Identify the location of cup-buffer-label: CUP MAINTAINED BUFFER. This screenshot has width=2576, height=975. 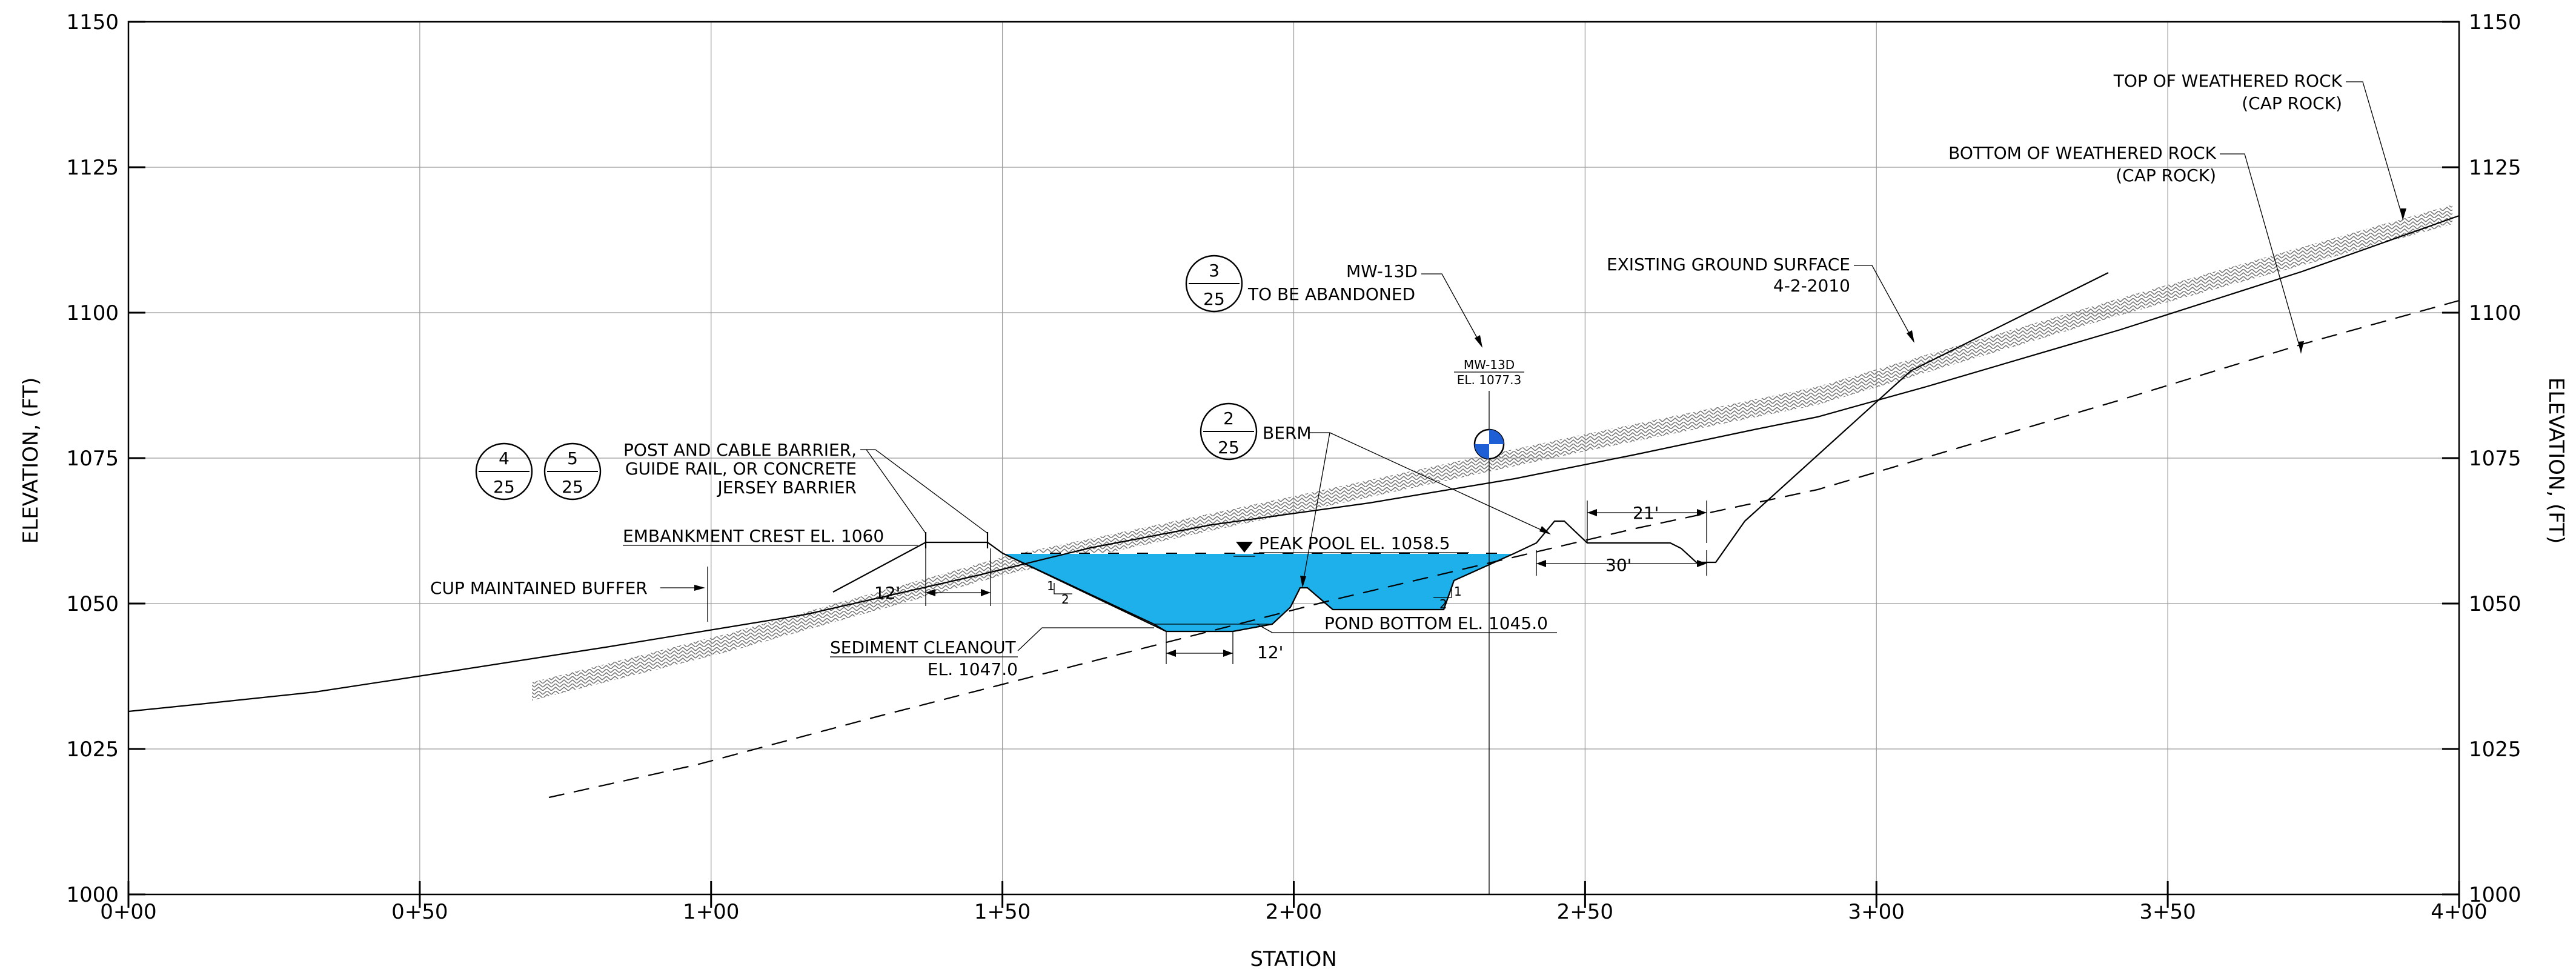
(539, 588).